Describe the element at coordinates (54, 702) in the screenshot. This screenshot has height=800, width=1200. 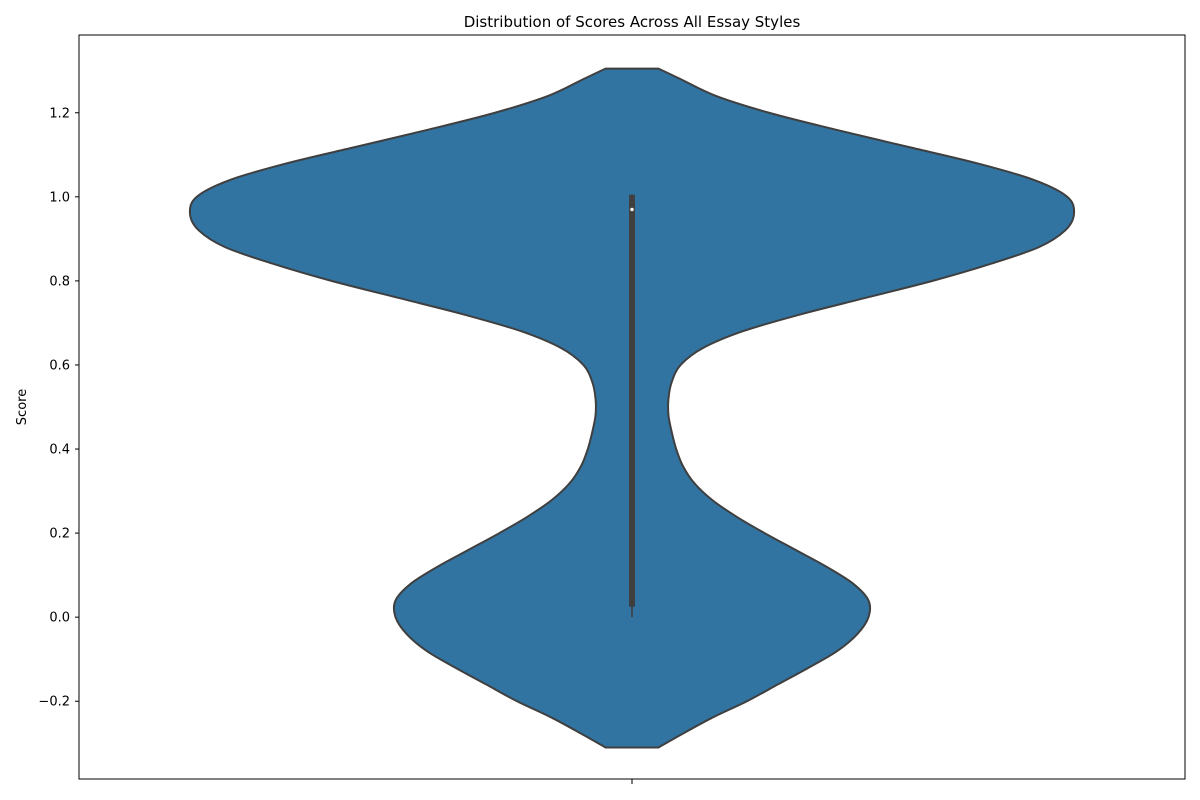
I see `y-tick-label: −0.2` at that location.